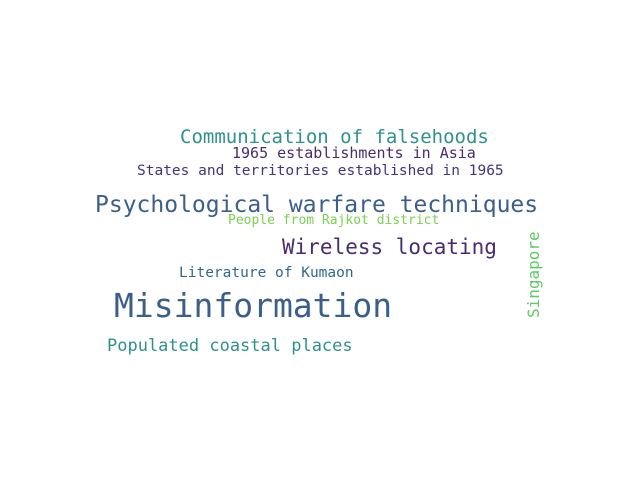 The width and height of the screenshot is (640, 480). What do you see at coordinates (317, 205) in the screenshot?
I see `word-psychological-warfare-techniques: Psychological warfare techniques` at bounding box center [317, 205].